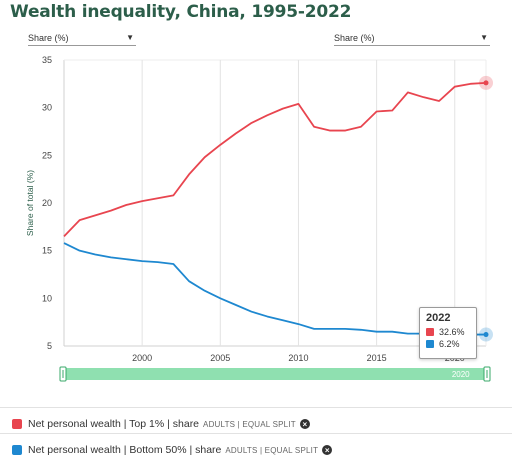  Describe the element at coordinates (125, 450) in the screenshot. I see `legend-label-bottom50: Net personal wealth | Bottom 50% | share` at that location.